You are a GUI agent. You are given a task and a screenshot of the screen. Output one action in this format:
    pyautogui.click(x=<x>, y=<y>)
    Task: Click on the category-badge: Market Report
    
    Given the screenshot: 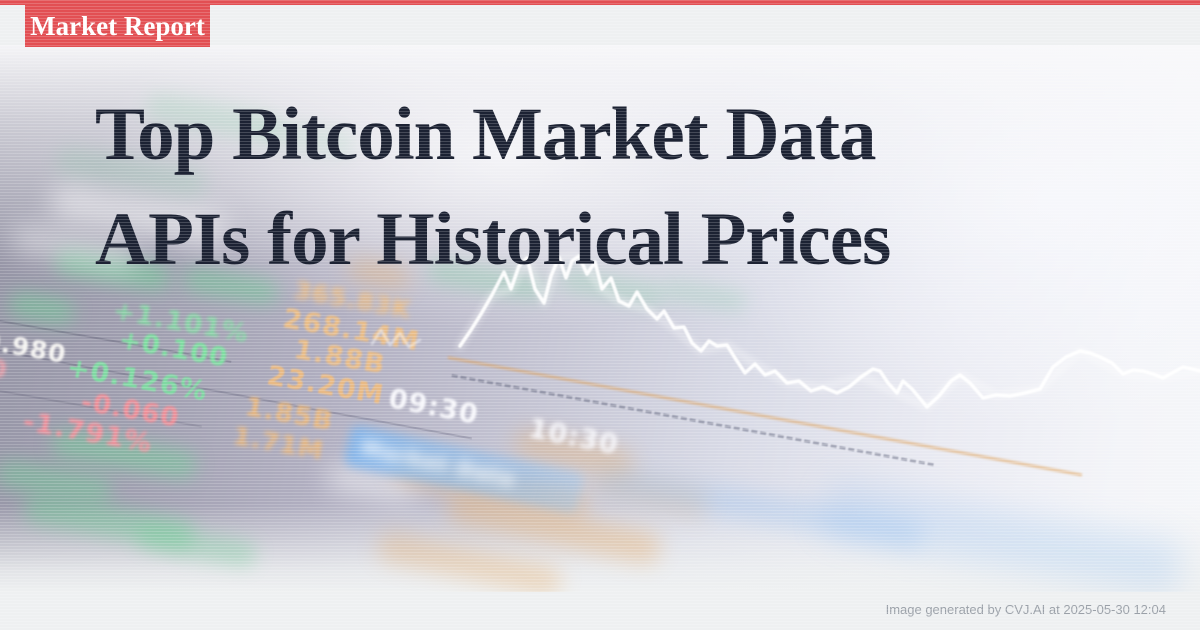 What is the action you would take?
    pyautogui.click(x=117, y=26)
    